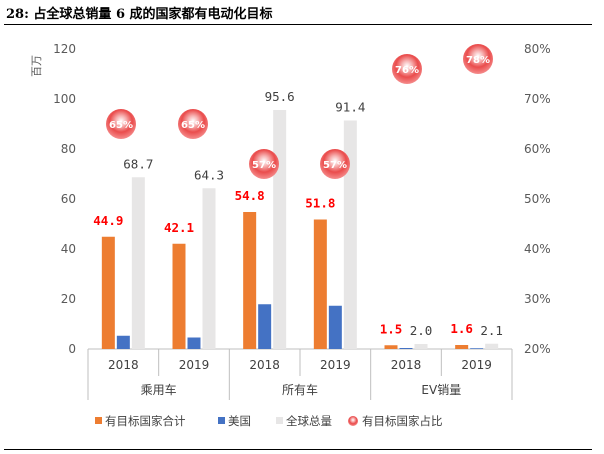  Describe the element at coordinates (537, 249) in the screenshot. I see `y2-tick-label: 40%` at that location.